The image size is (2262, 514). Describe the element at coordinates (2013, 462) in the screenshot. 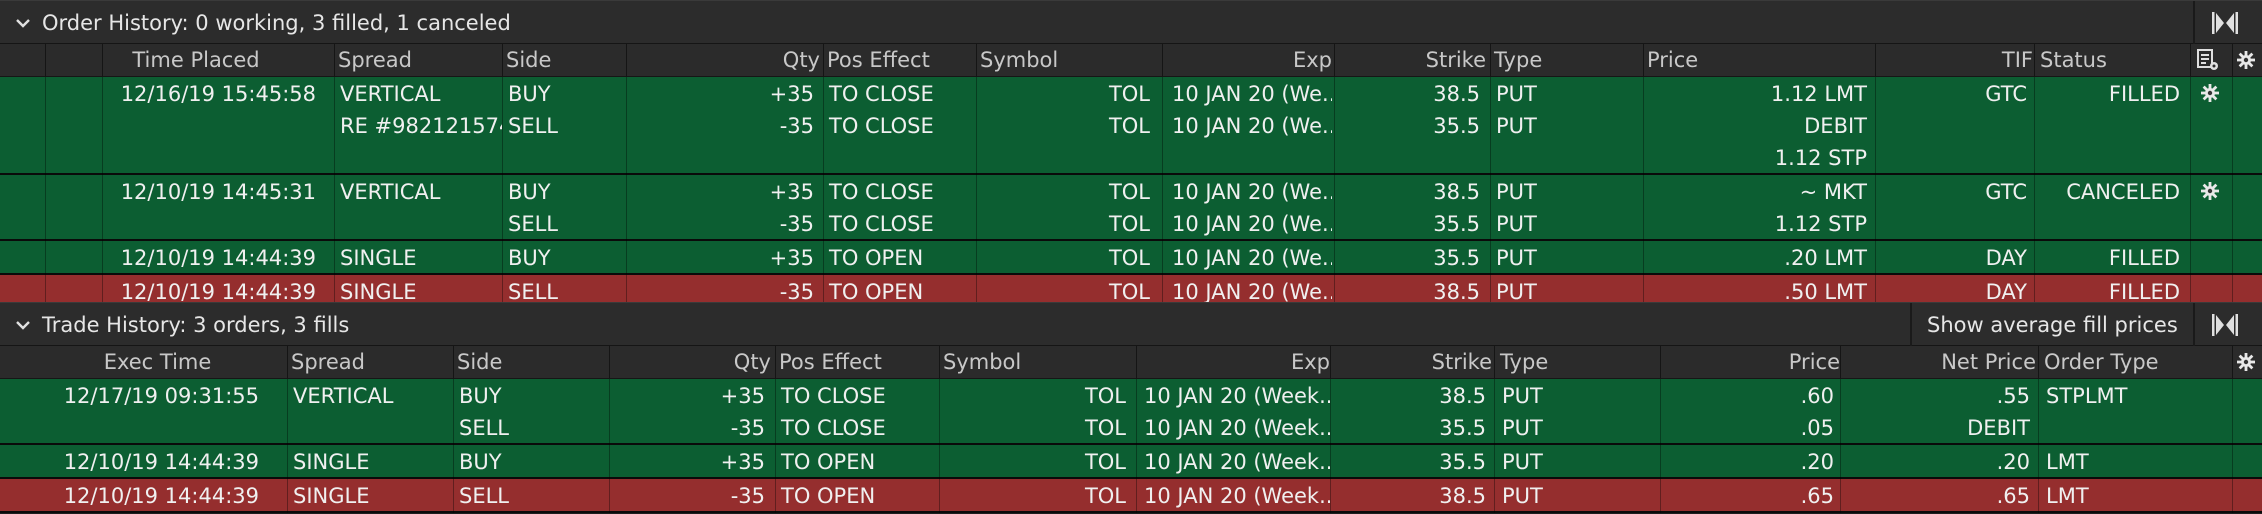

I see `cell-net: .20` at that location.